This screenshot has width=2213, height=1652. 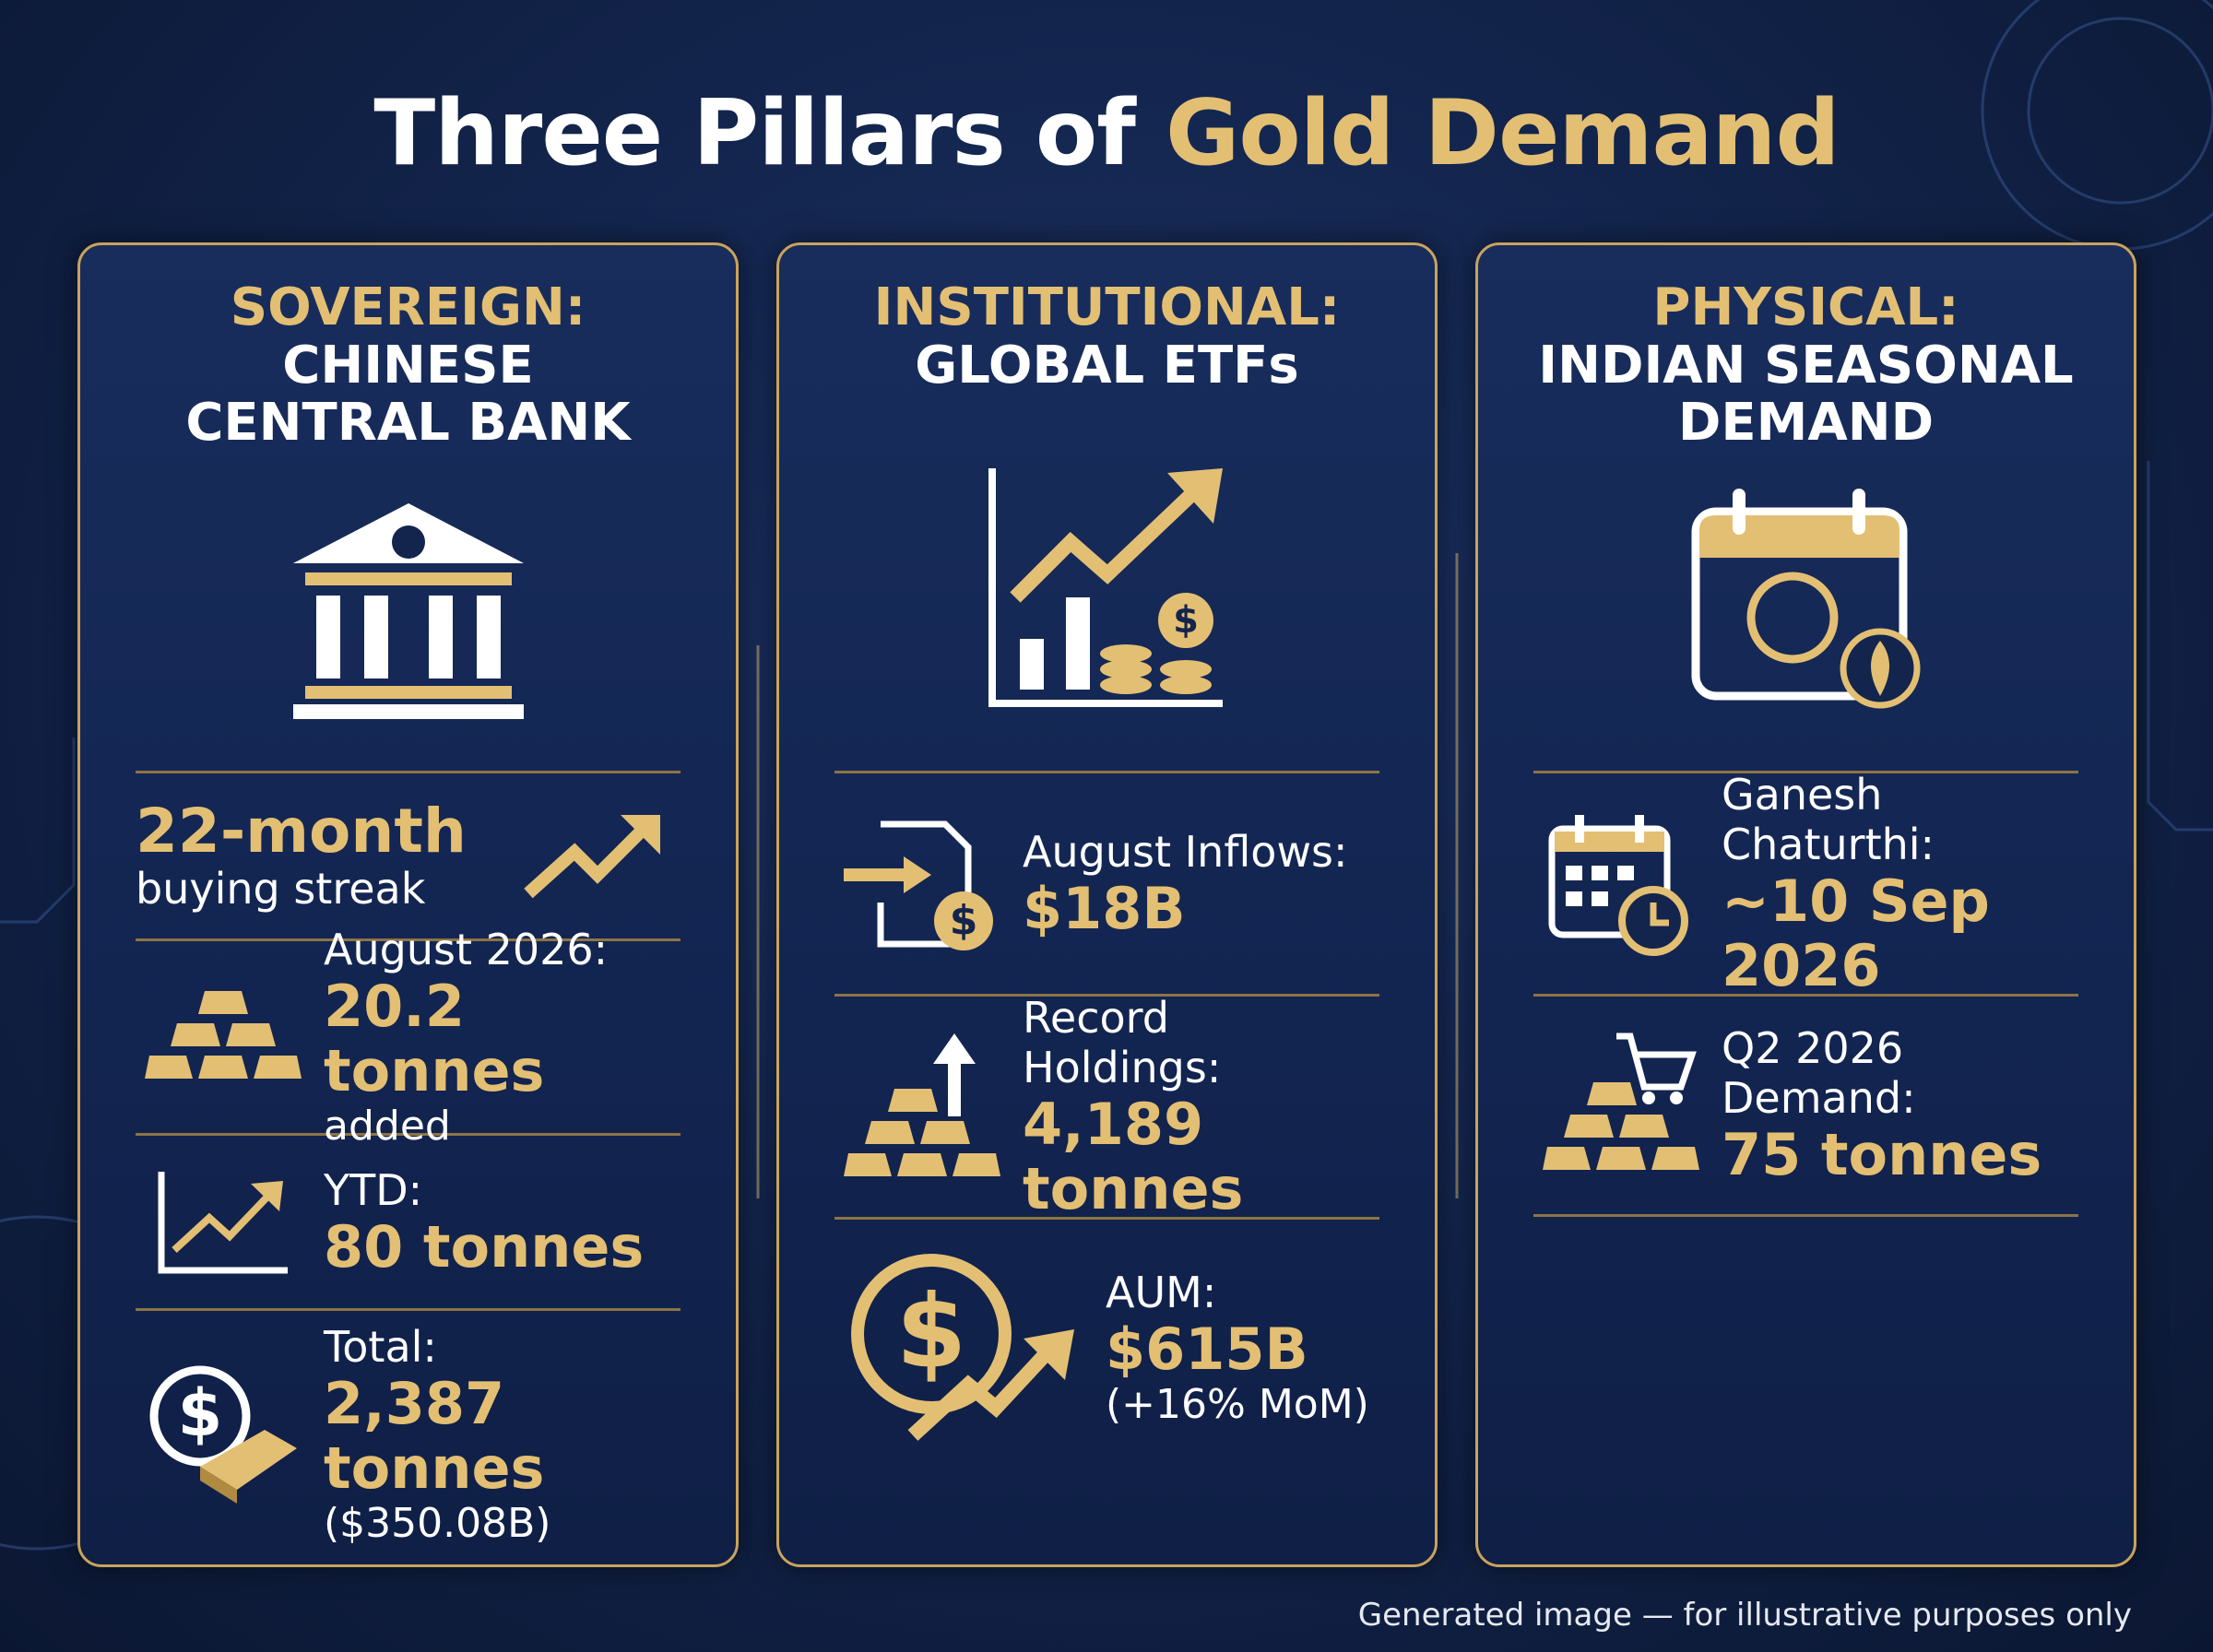 I want to click on stat-label: YTD:, so click(x=373, y=1189).